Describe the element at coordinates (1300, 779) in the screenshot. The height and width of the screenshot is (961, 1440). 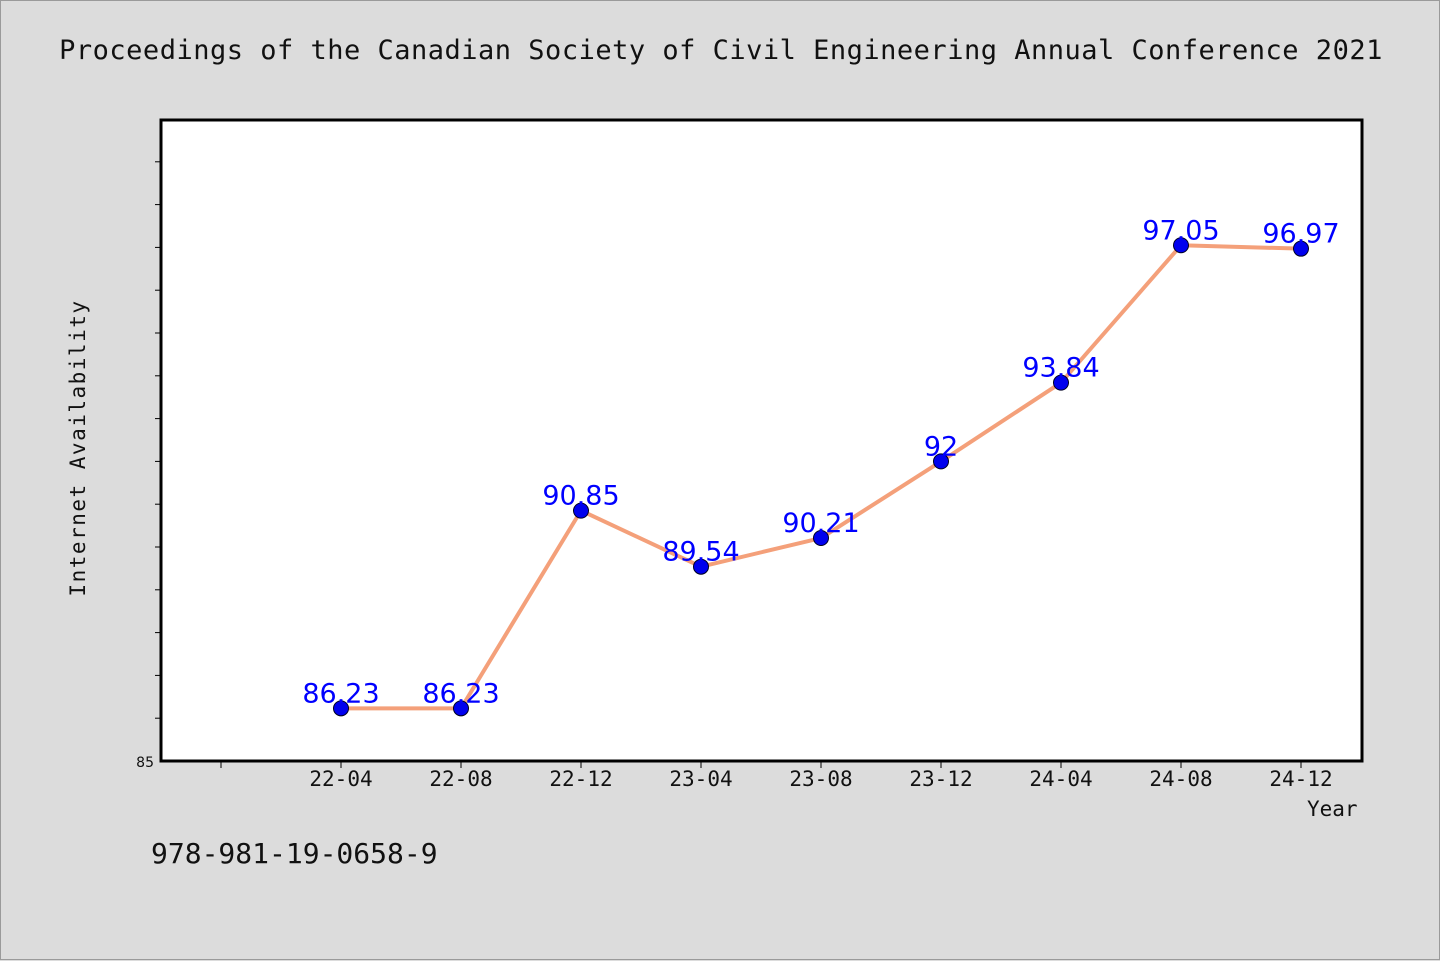
I see `x-tick-label: 24-12` at that location.